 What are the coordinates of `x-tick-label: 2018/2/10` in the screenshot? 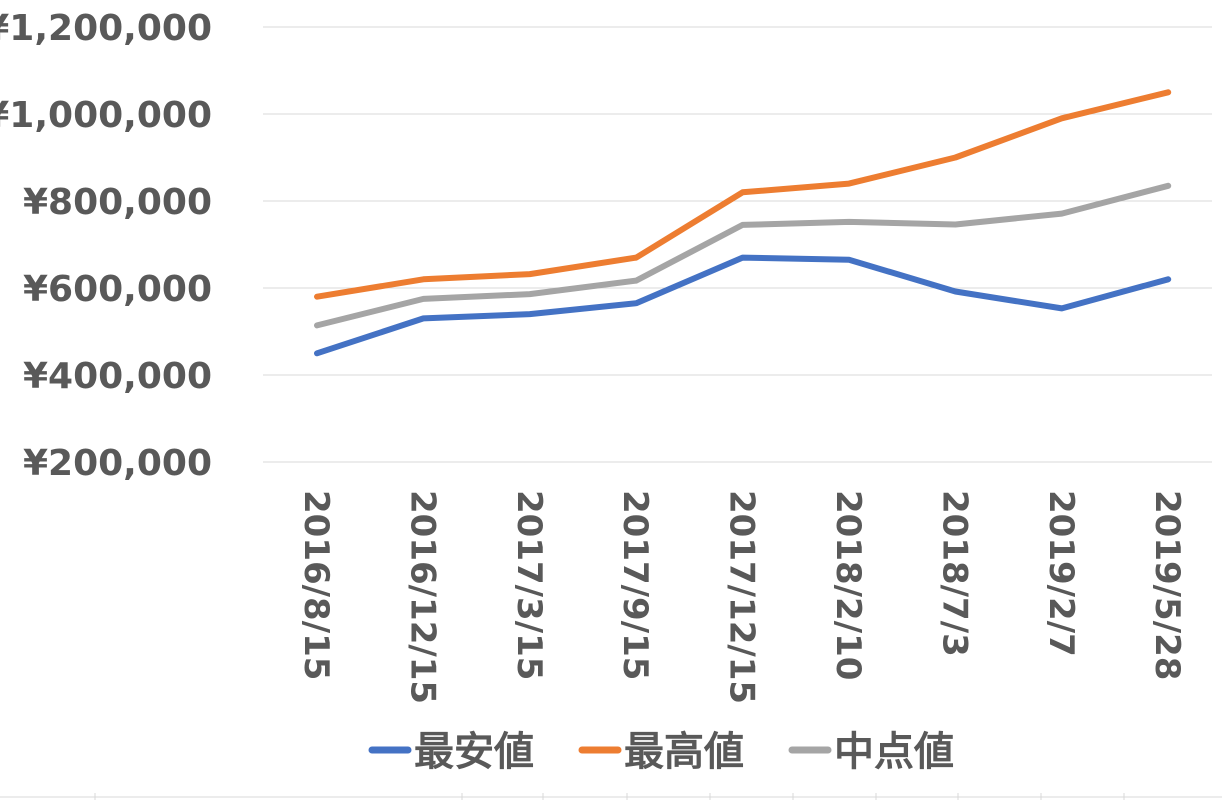 It's located at (848, 585).